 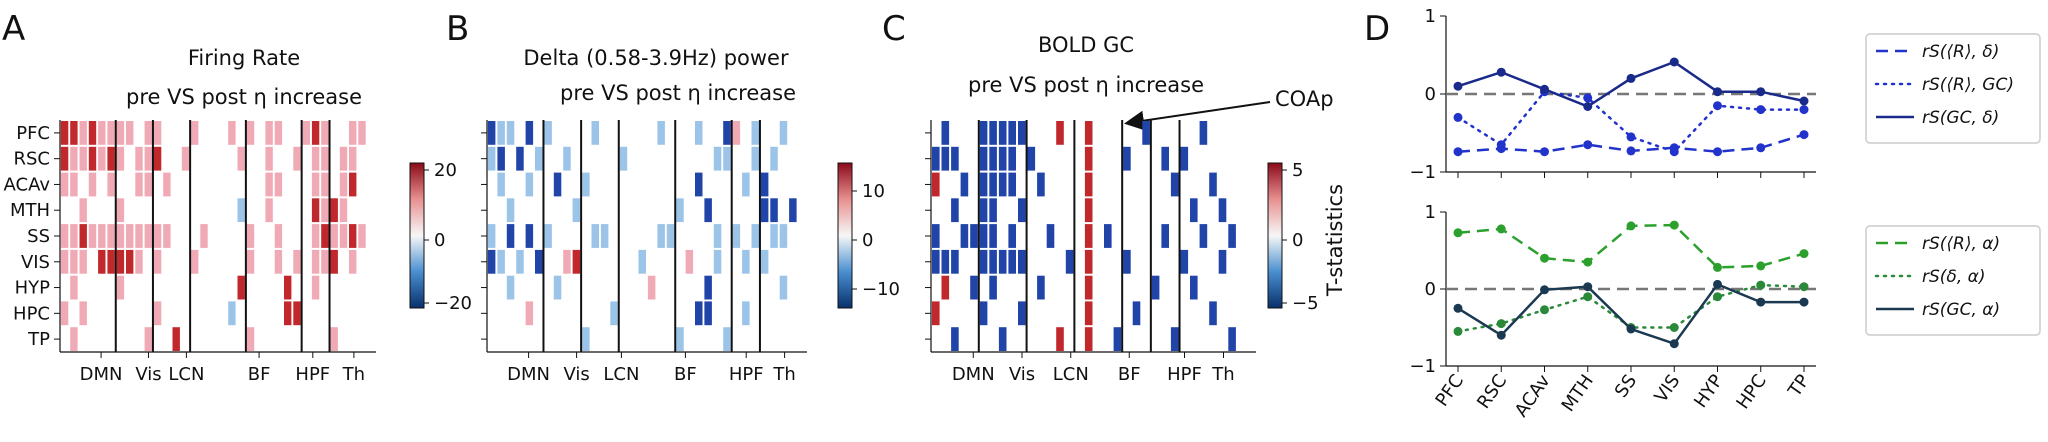 What do you see at coordinates (644, 252) in the screenshot?
I see `heatmap-b: DMN Vis LCN BF HPF Th` at bounding box center [644, 252].